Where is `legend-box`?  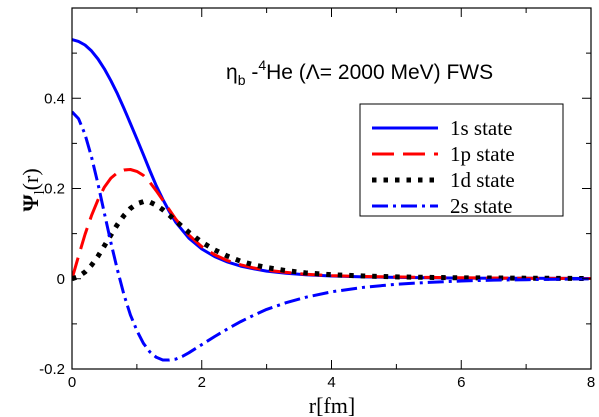
legend-box is located at coordinates (461, 160).